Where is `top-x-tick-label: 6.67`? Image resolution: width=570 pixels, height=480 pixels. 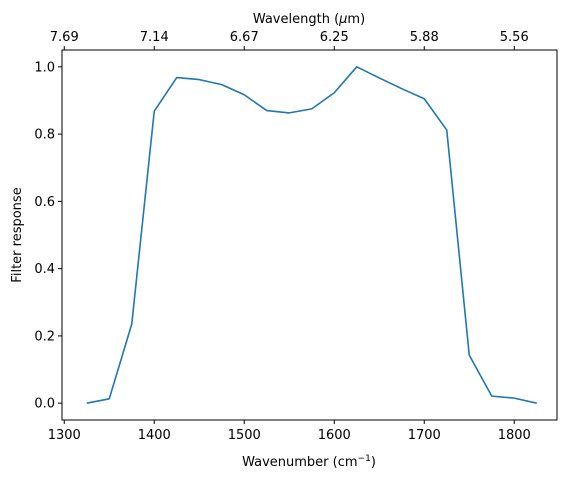 top-x-tick-label: 6.67 is located at coordinates (244, 37).